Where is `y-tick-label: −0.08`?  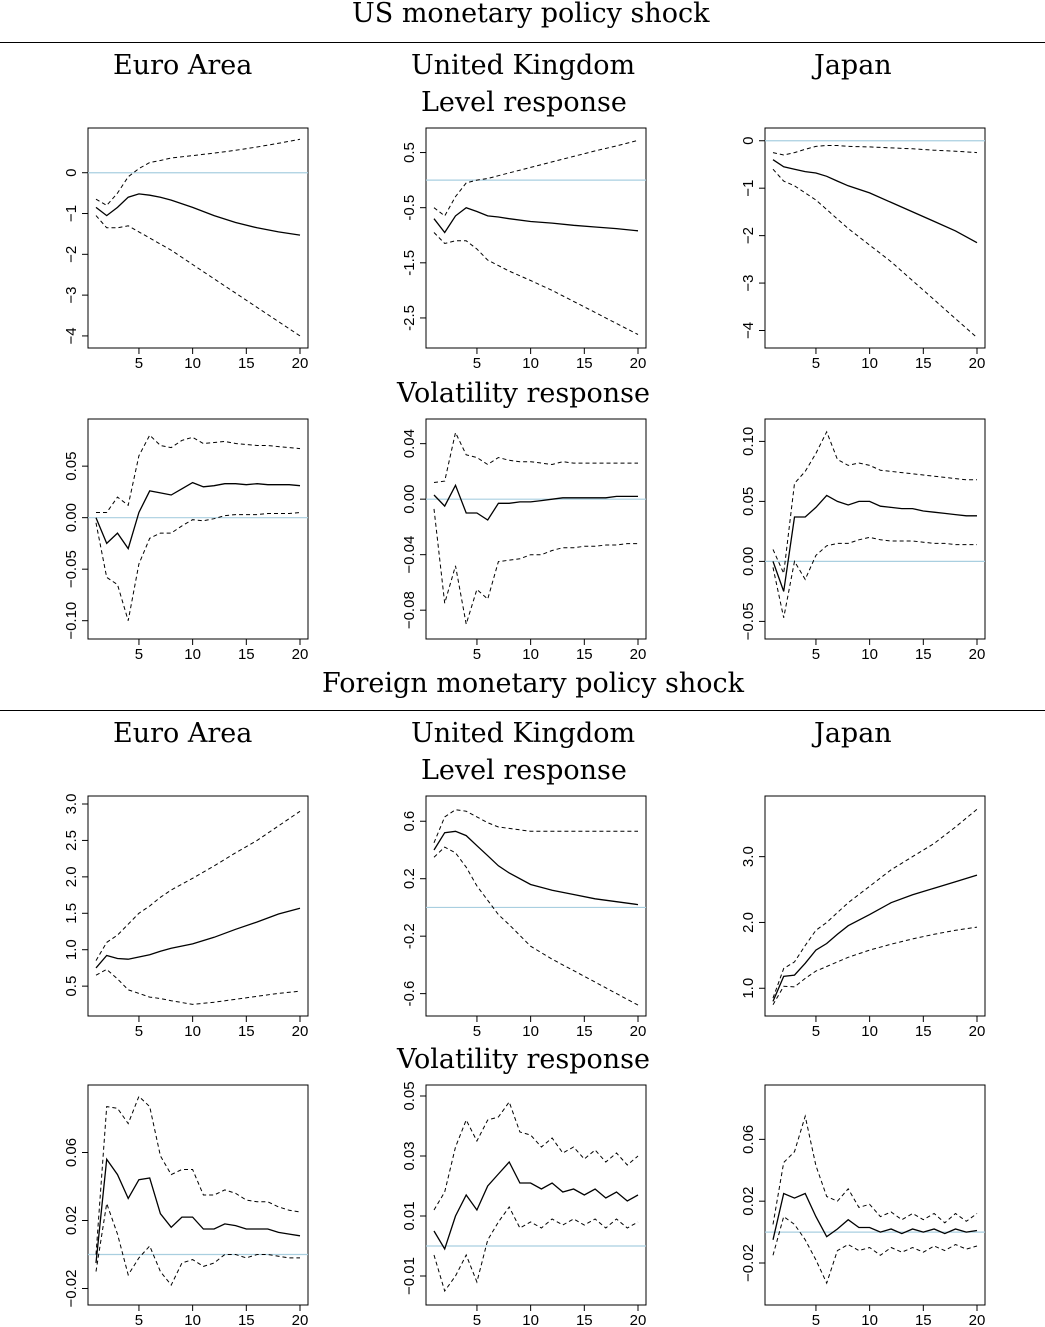 y-tick-label: −0.08 is located at coordinates (409, 610).